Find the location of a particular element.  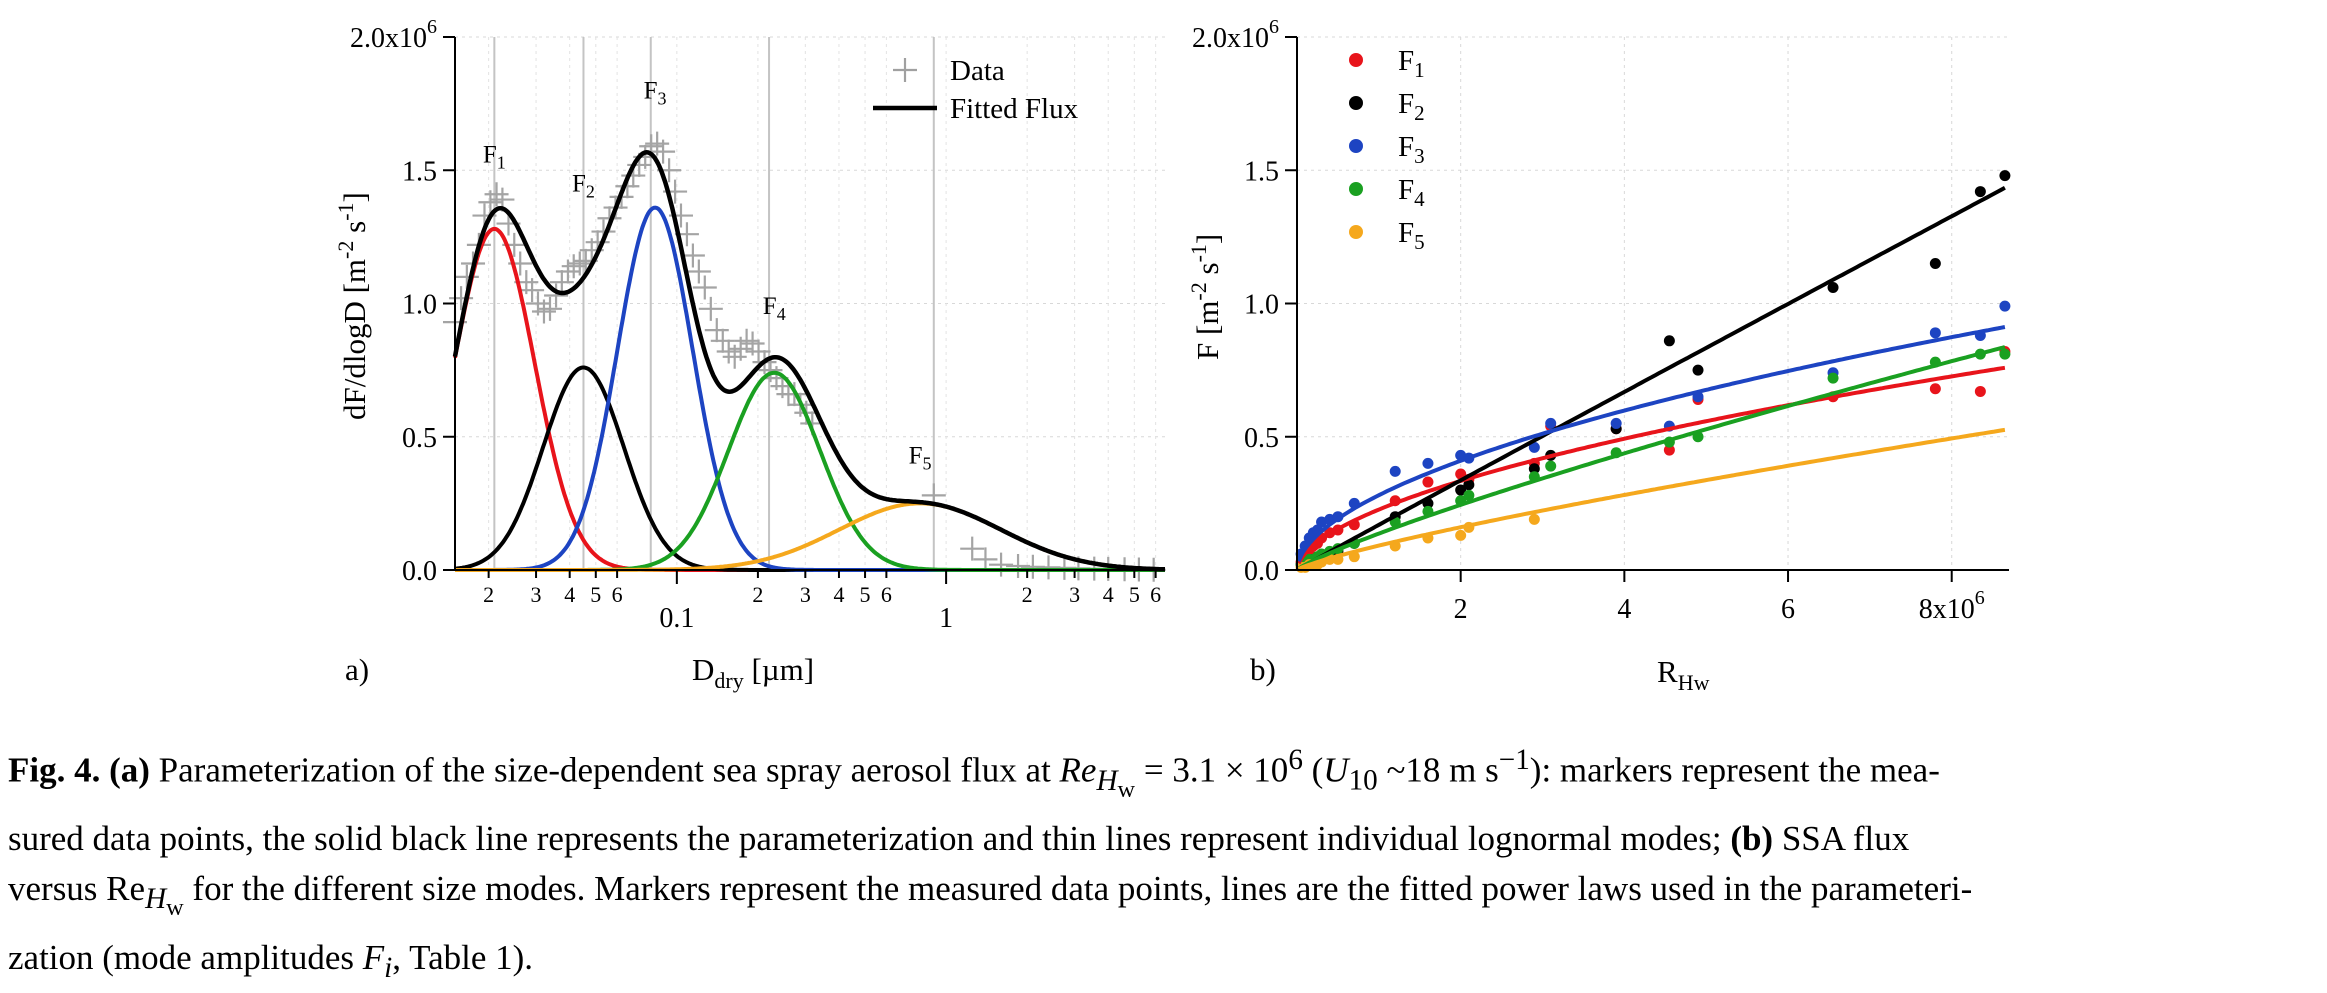

panel-a-mode-markers is located at coordinates (714, 303).